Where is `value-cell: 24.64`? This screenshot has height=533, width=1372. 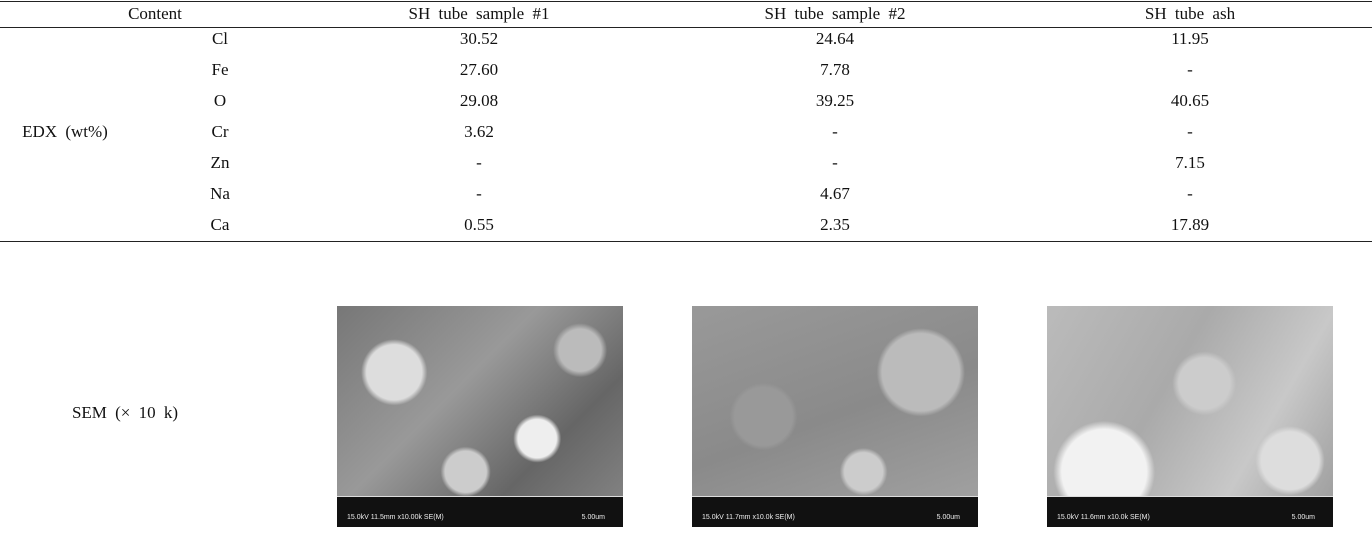 value-cell: 24.64 is located at coordinates (835, 38).